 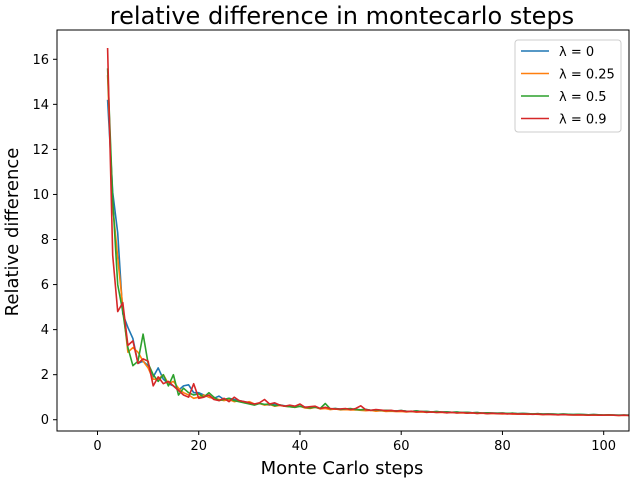 I want to click on x-tick-label: 60, so click(x=401, y=446).